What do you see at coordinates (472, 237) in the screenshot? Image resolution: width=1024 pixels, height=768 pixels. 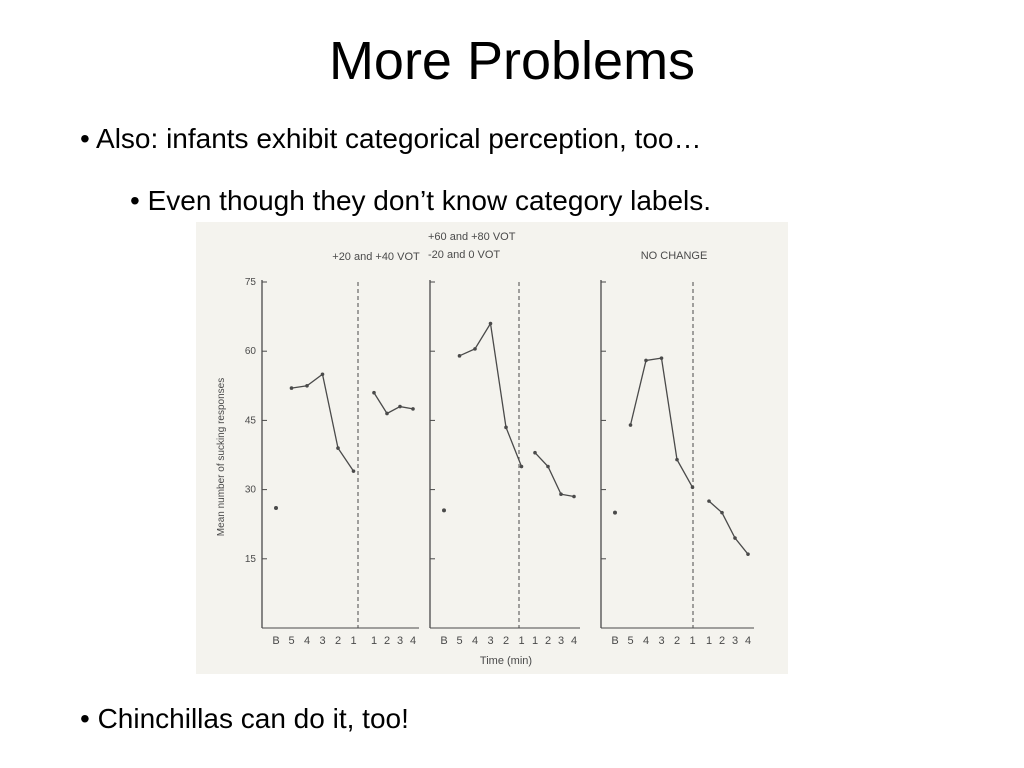 I see `panel-title: +60 and +80 VOT` at bounding box center [472, 237].